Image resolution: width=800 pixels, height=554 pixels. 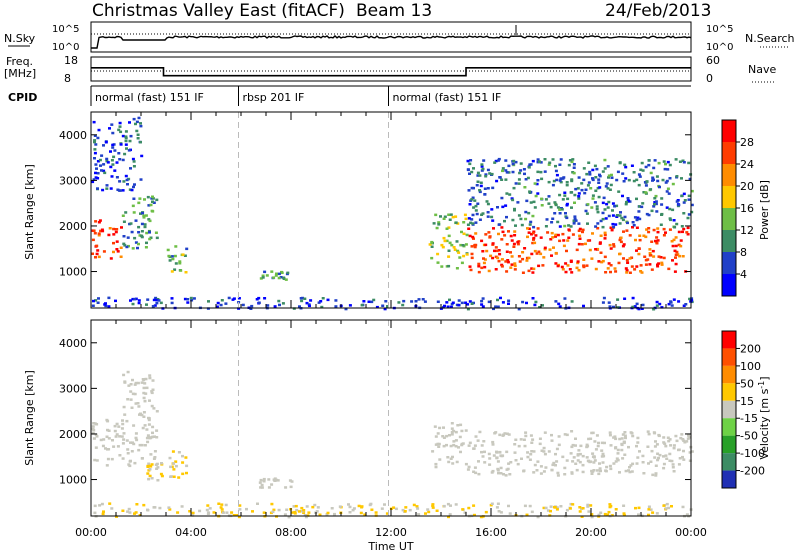 I want to click on freq-line, so click(x=391, y=72).